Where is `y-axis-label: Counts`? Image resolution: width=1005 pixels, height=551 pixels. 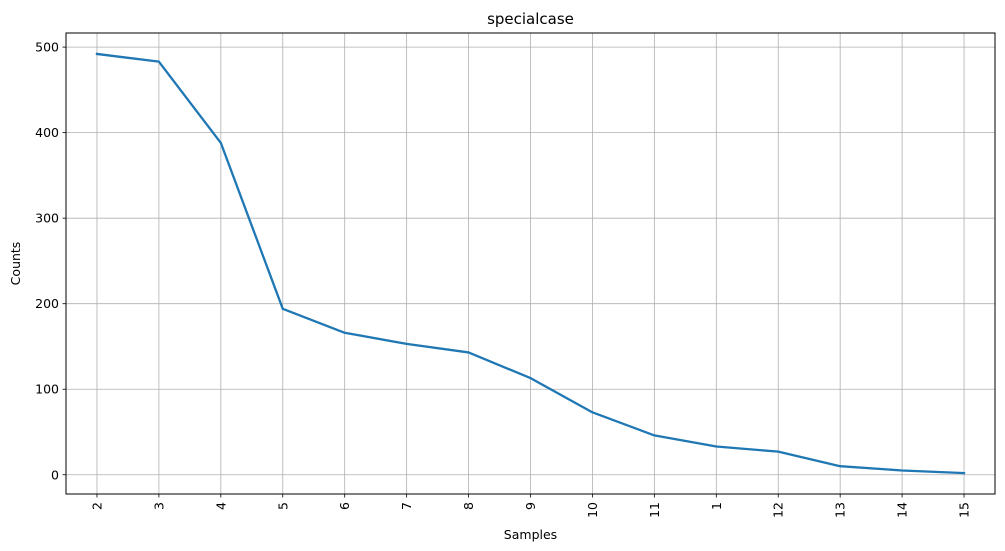
y-axis-label: Counts is located at coordinates (15, 264).